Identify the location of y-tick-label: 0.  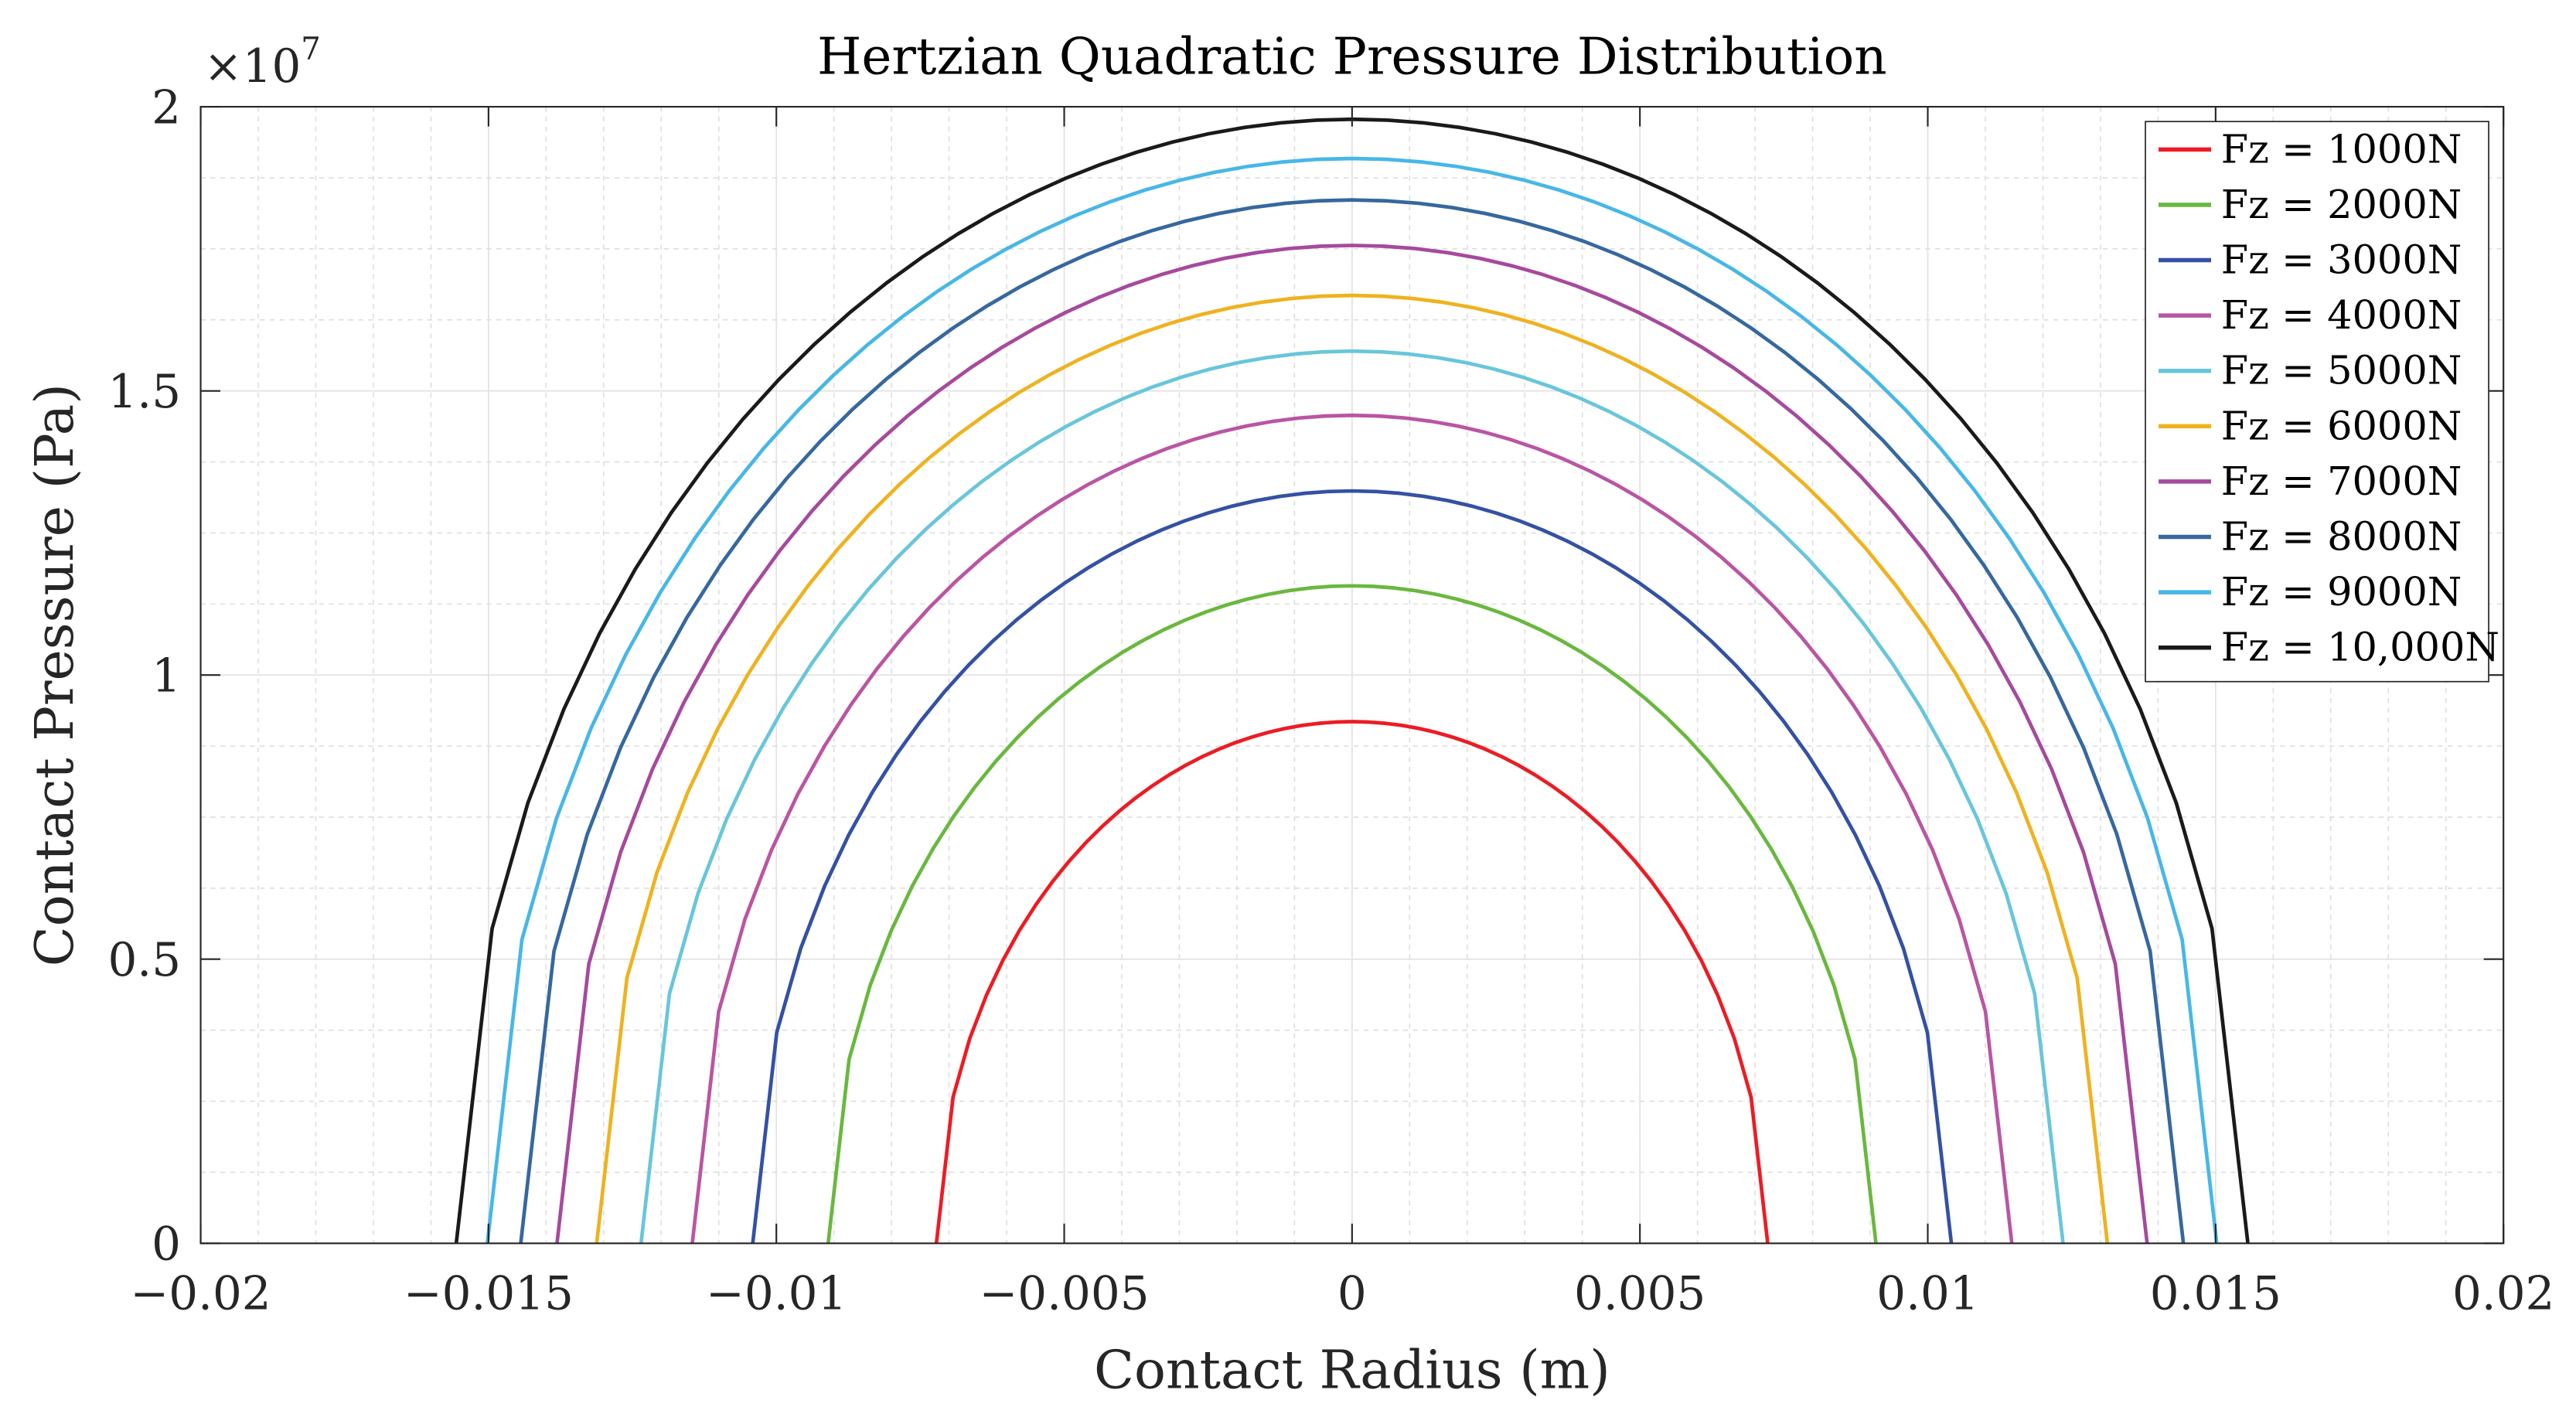
(166, 1245).